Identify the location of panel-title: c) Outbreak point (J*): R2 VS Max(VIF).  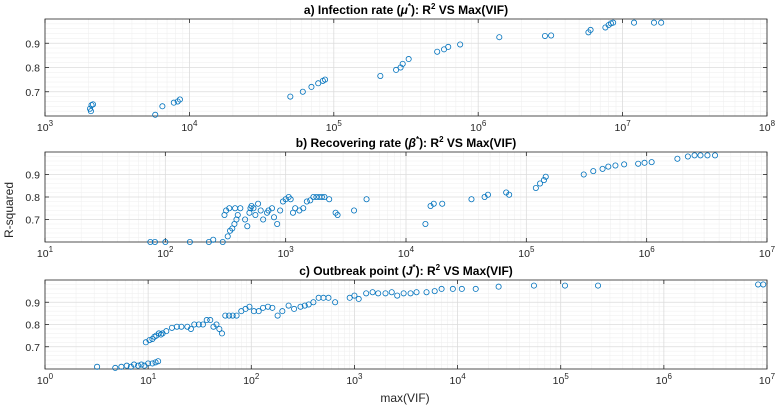
(406, 270).